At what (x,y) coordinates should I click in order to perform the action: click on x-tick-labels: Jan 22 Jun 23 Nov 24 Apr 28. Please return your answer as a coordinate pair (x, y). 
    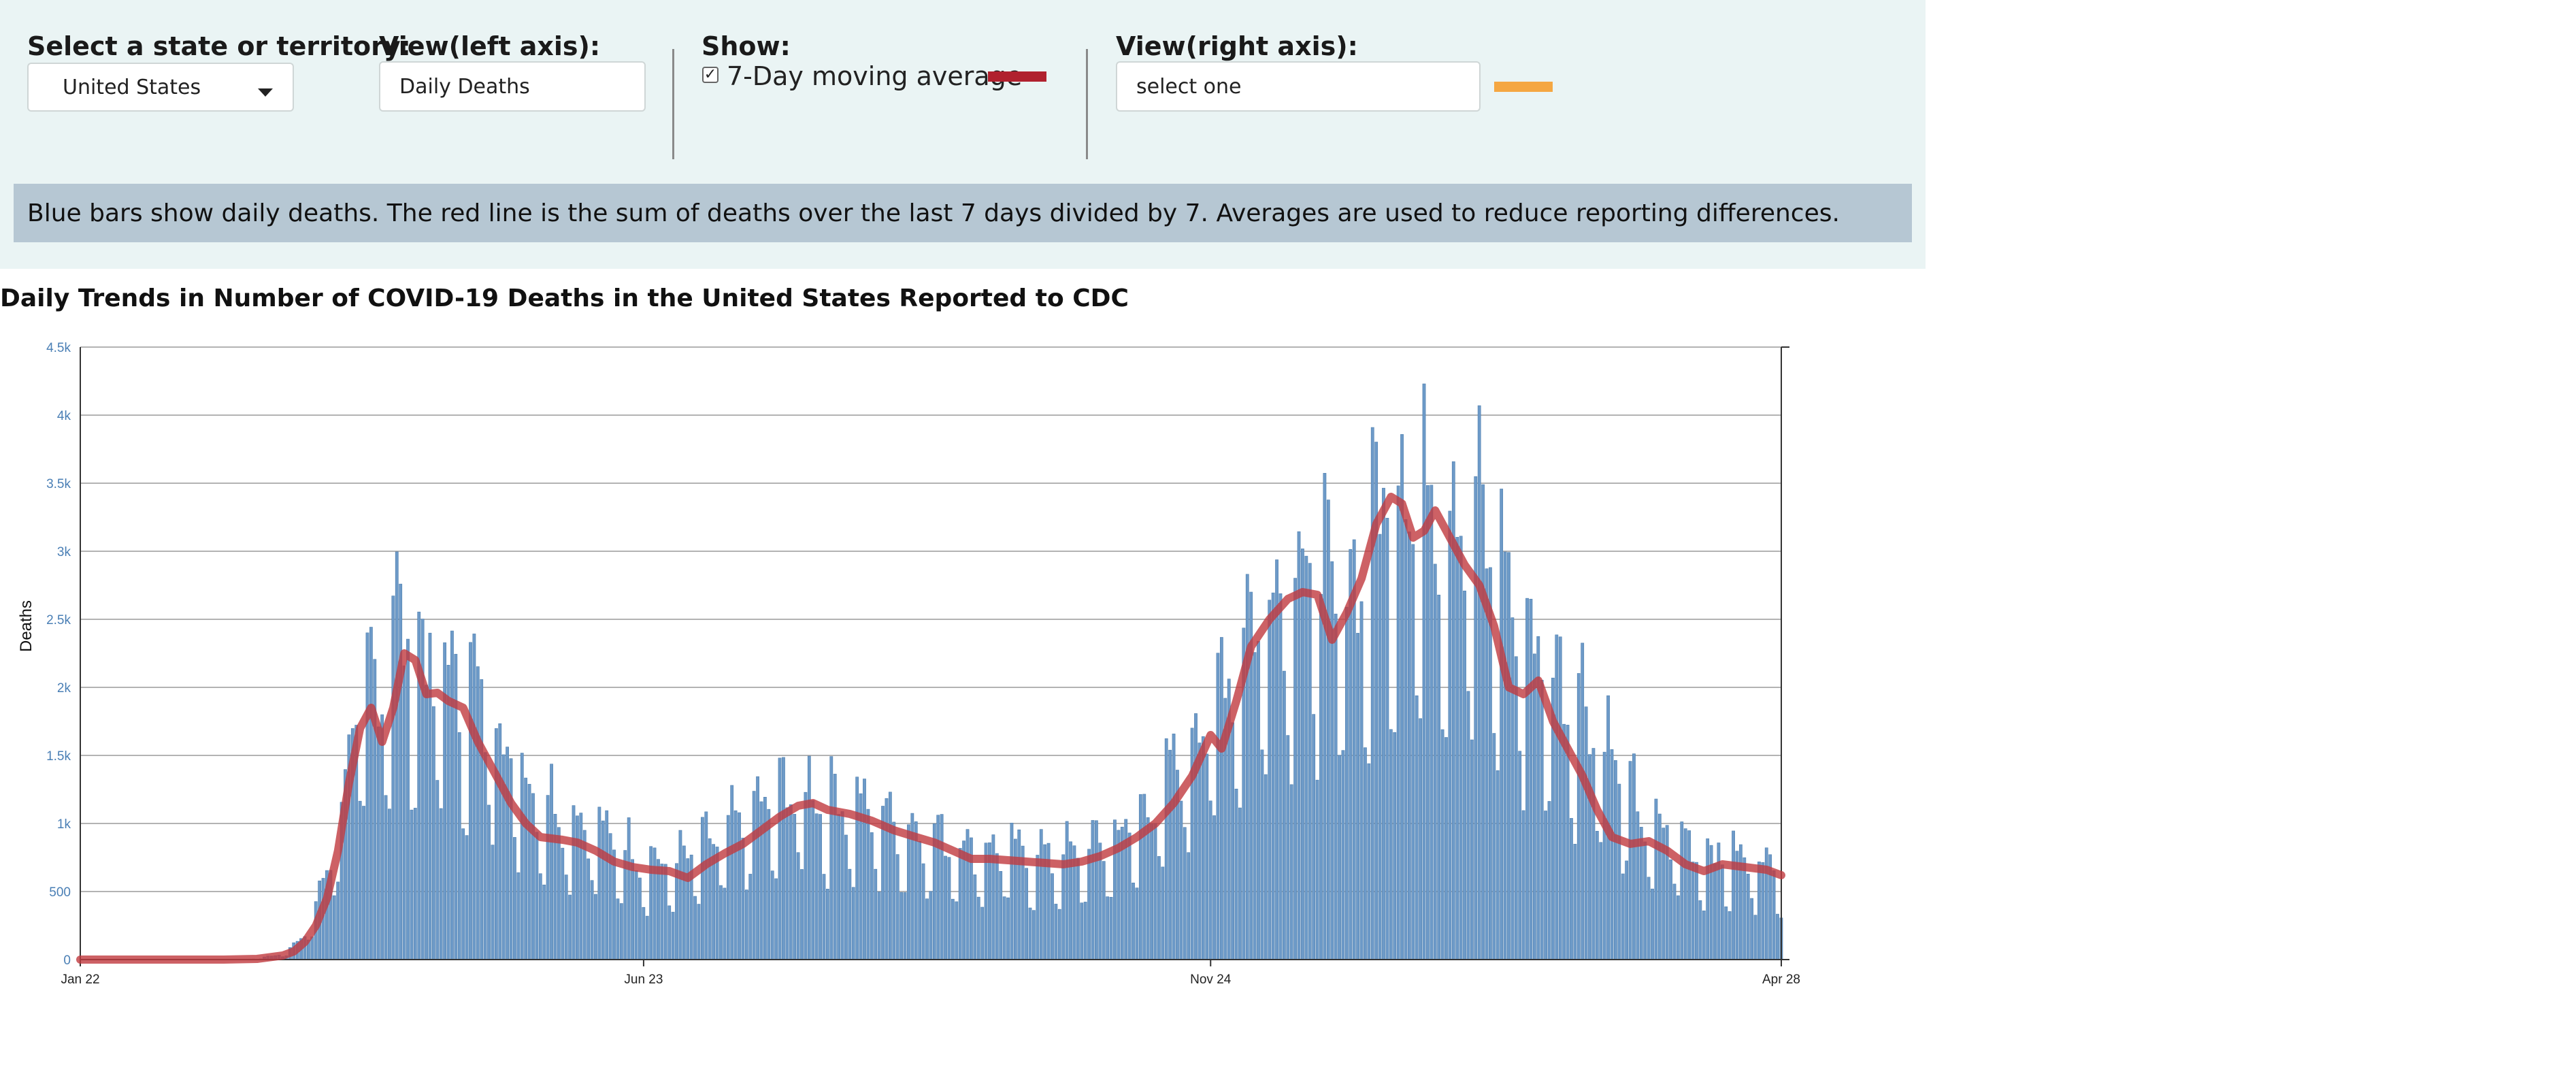
    Looking at the image, I should click on (931, 974).